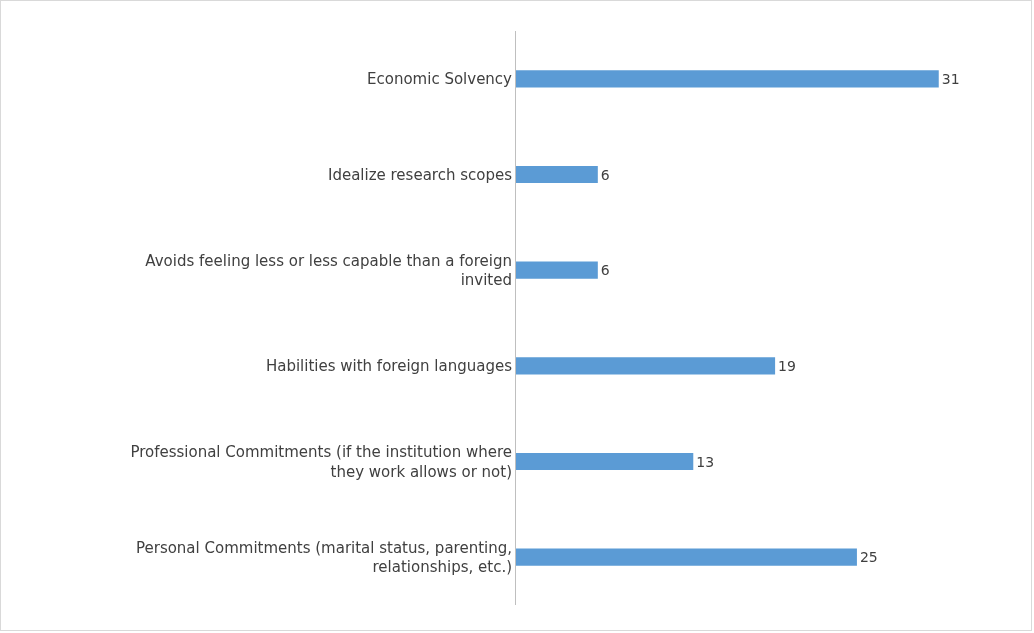 This screenshot has height=633, width=1034. What do you see at coordinates (950, 78) in the screenshot?
I see `data-label: 31` at bounding box center [950, 78].